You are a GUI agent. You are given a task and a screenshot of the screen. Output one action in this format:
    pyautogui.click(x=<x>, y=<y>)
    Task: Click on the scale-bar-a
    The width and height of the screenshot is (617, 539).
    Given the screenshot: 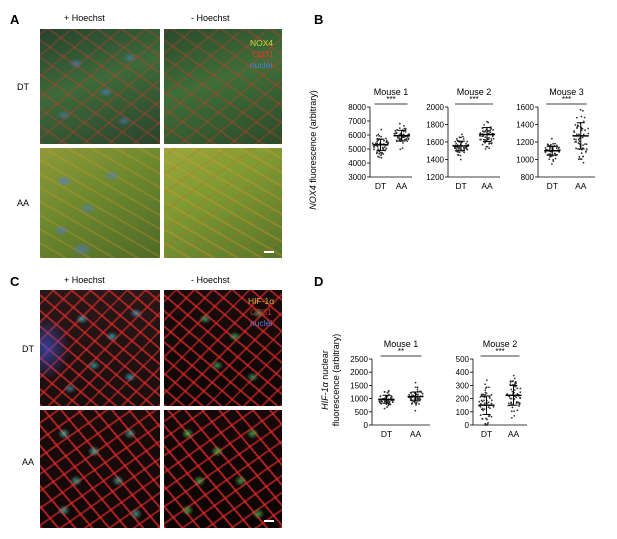 What is the action you would take?
    pyautogui.click(x=269, y=252)
    